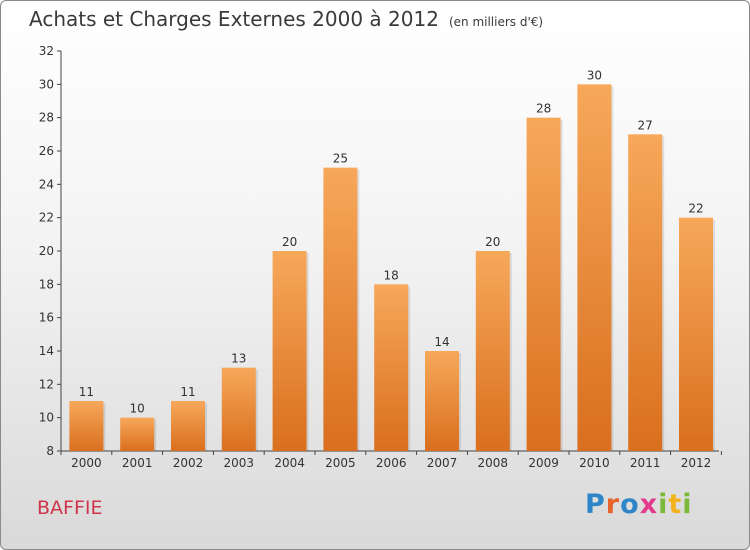 The image size is (750, 550). I want to click on x-tick-label: 2012, so click(696, 463).